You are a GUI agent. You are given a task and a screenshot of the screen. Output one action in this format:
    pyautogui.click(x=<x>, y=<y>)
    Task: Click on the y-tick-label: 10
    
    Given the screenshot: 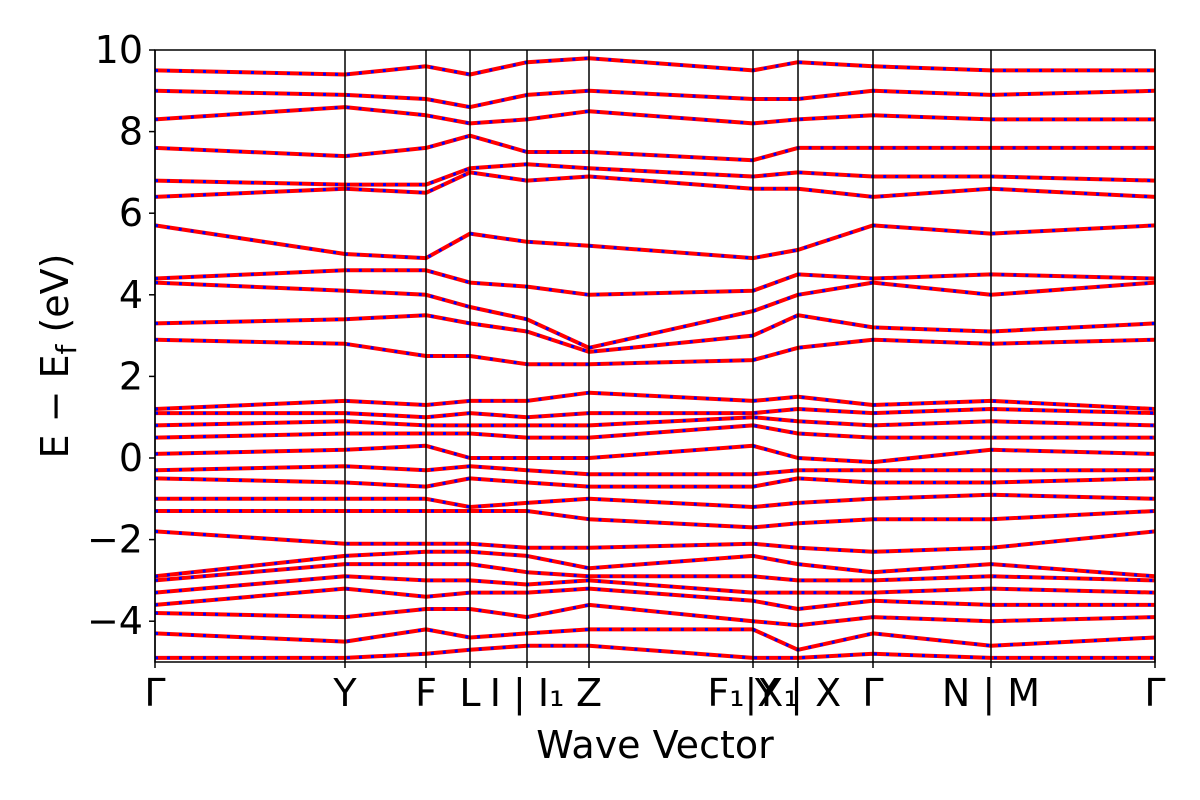 What is the action you would take?
    pyautogui.click(x=119, y=50)
    